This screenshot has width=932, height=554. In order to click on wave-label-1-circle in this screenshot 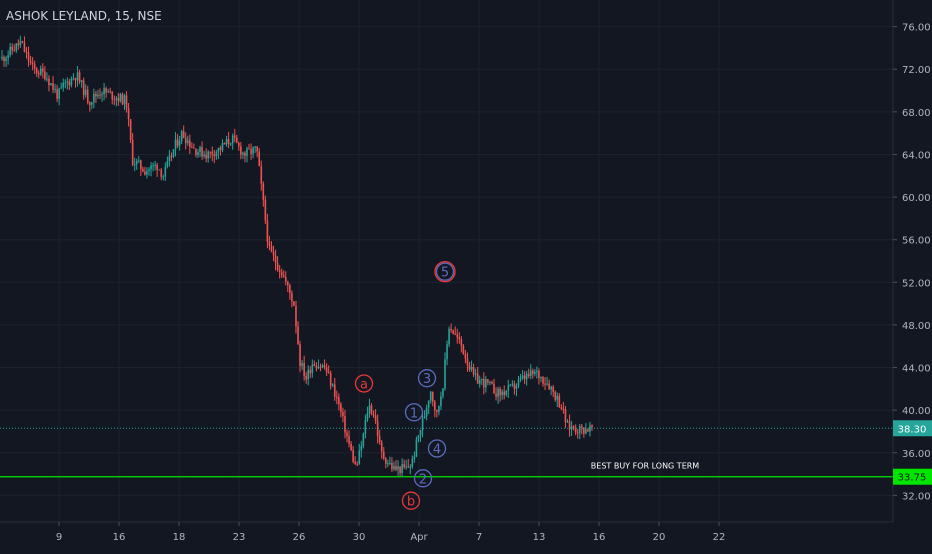, I will do `click(414, 412)`.